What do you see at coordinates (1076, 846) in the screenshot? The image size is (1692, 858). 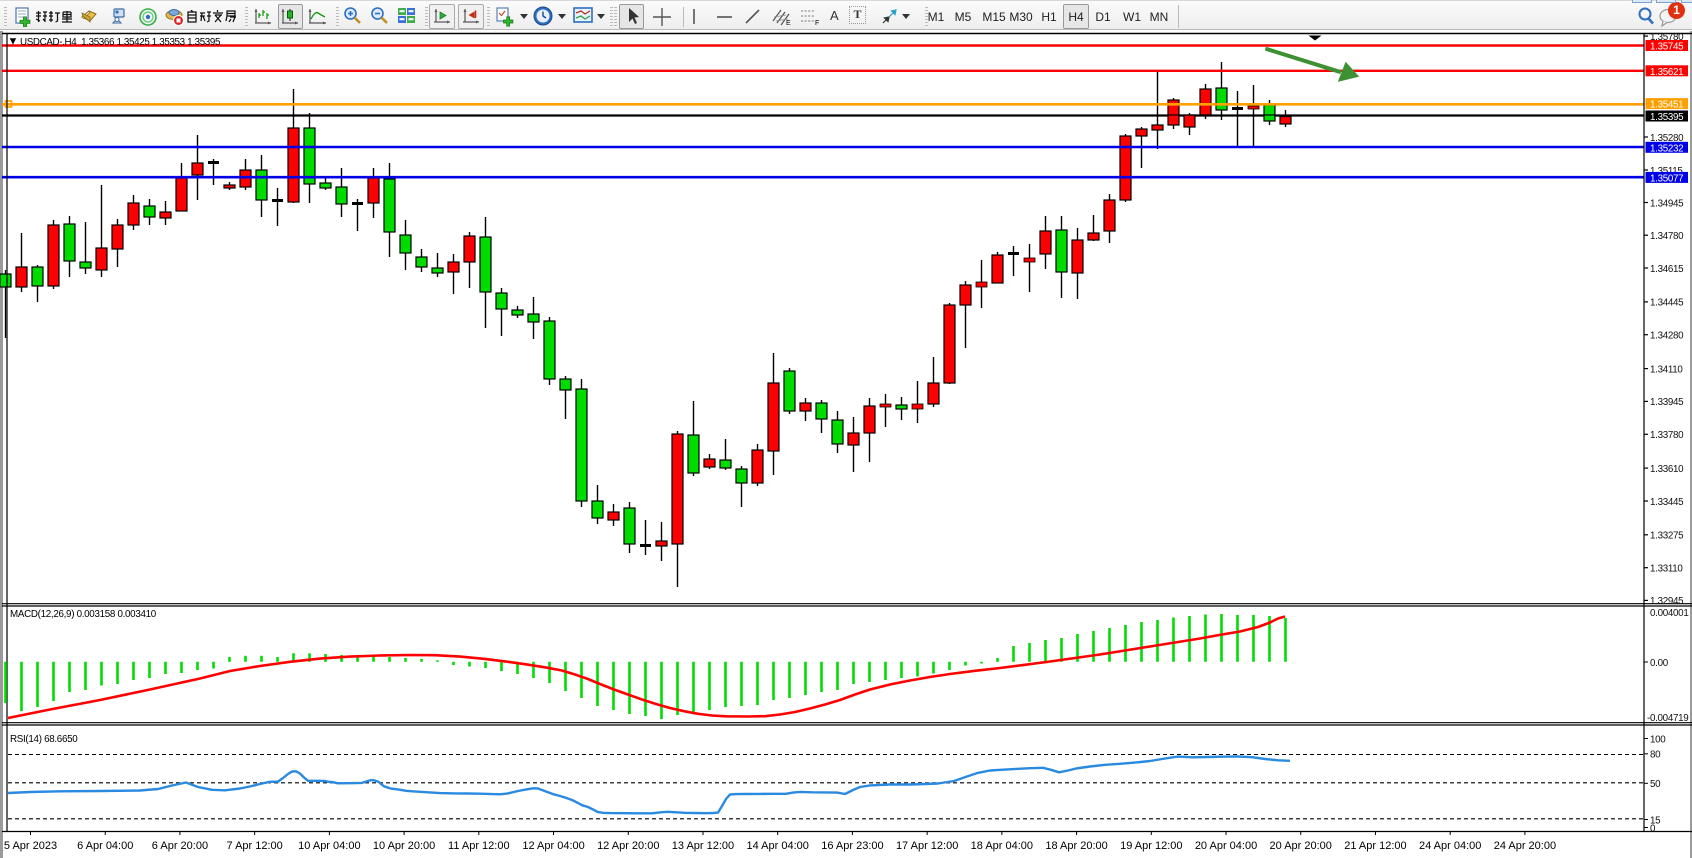 I see `svg-text: 18 Apr 20:00` at bounding box center [1076, 846].